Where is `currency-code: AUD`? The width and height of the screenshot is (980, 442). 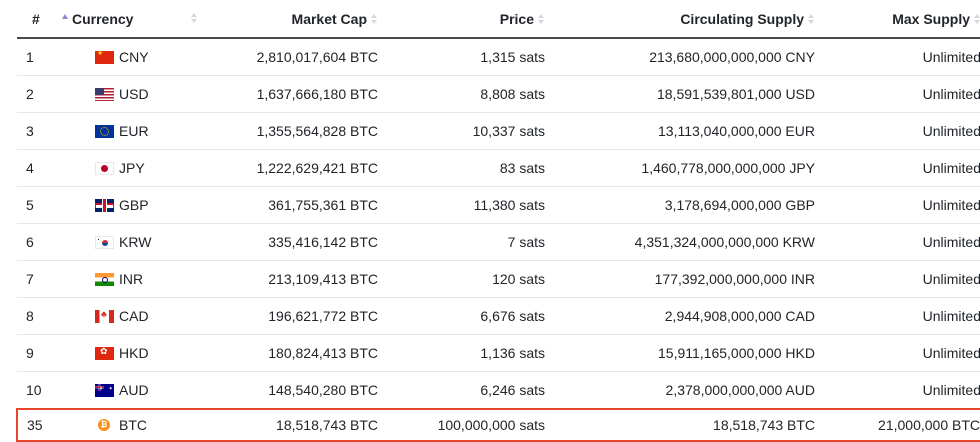 currency-code: AUD is located at coordinates (134, 390).